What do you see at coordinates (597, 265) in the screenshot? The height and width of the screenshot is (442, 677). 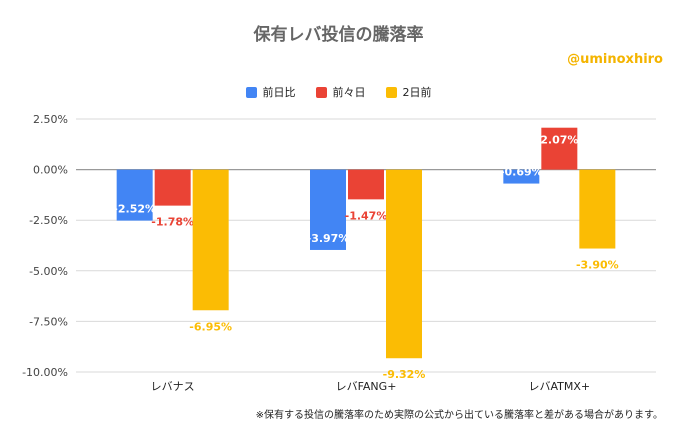 I see `data-label-2-2: -3.90%` at bounding box center [597, 265].